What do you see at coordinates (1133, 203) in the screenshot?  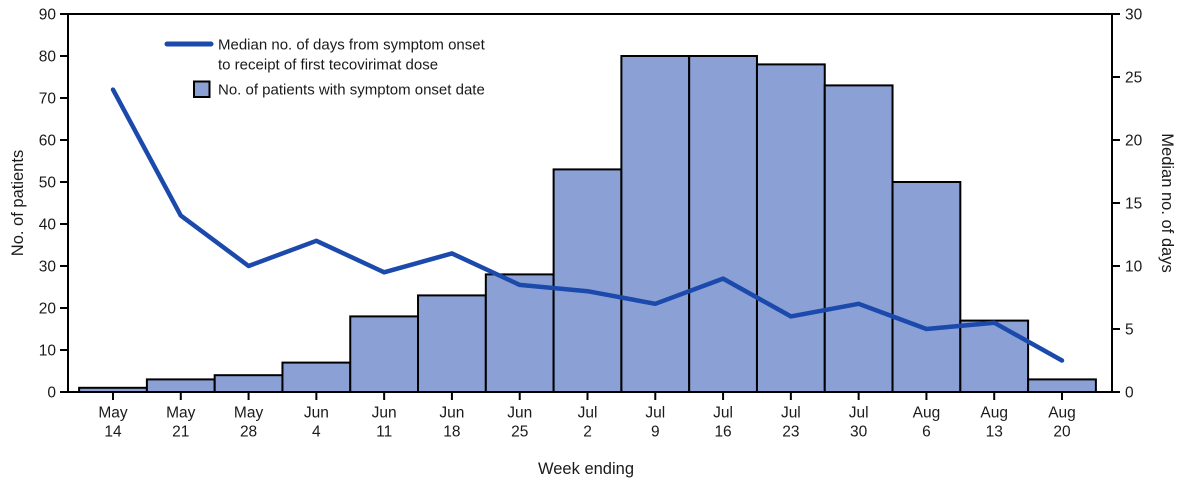 I see `right-axis-tick-label: 15` at bounding box center [1133, 203].